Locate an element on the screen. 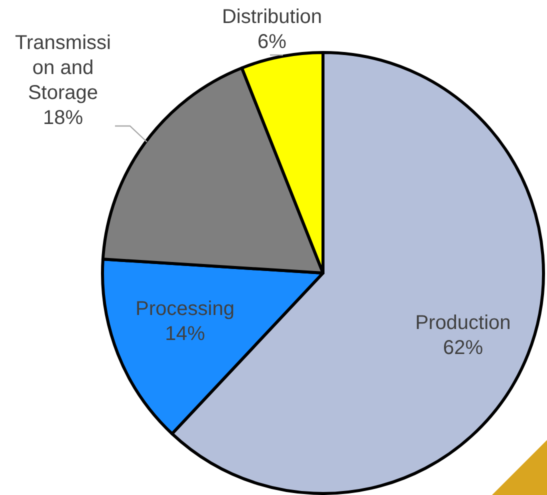 The width and height of the screenshot is (547, 495). data-label: 18% is located at coordinates (63, 118).